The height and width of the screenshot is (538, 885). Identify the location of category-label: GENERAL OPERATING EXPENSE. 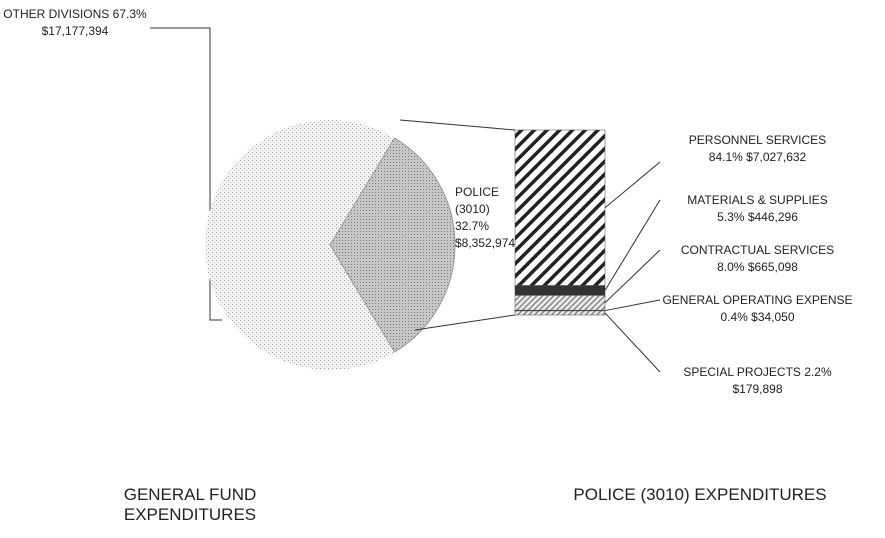
(757, 300).